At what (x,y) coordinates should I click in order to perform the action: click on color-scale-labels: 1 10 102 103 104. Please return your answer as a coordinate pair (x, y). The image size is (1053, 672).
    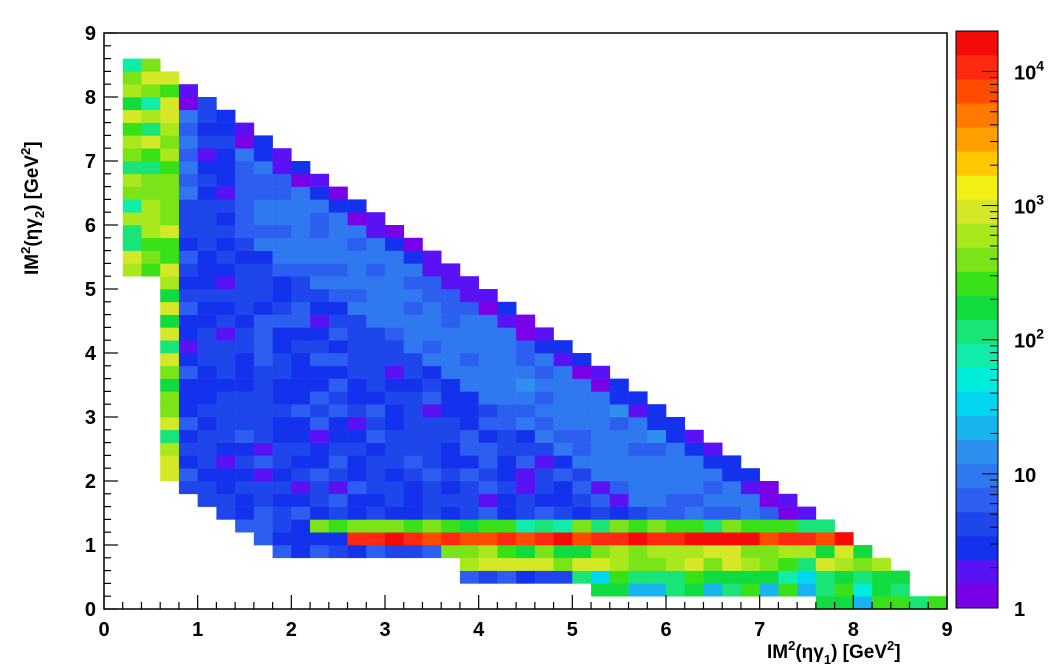
    Looking at the image, I should click on (1029, 339).